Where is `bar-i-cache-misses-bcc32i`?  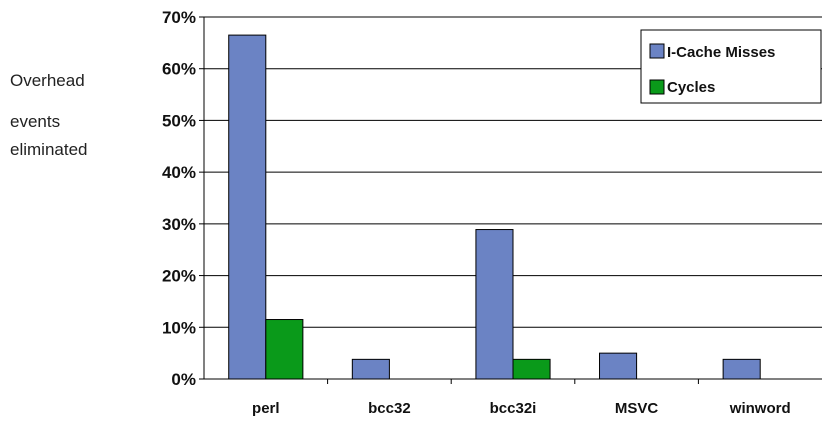
bar-i-cache-misses-bcc32i is located at coordinates (494, 304).